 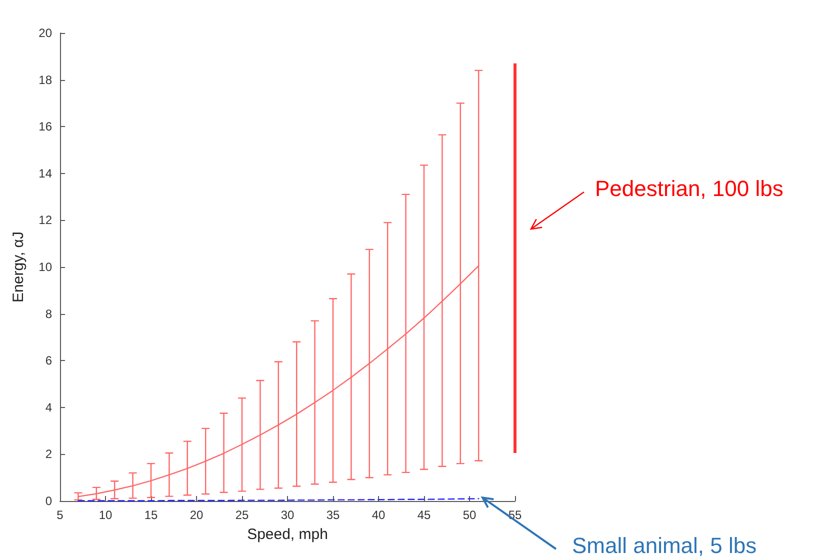 I want to click on annotation: Small animal, 5 lbs, so click(x=664, y=545).